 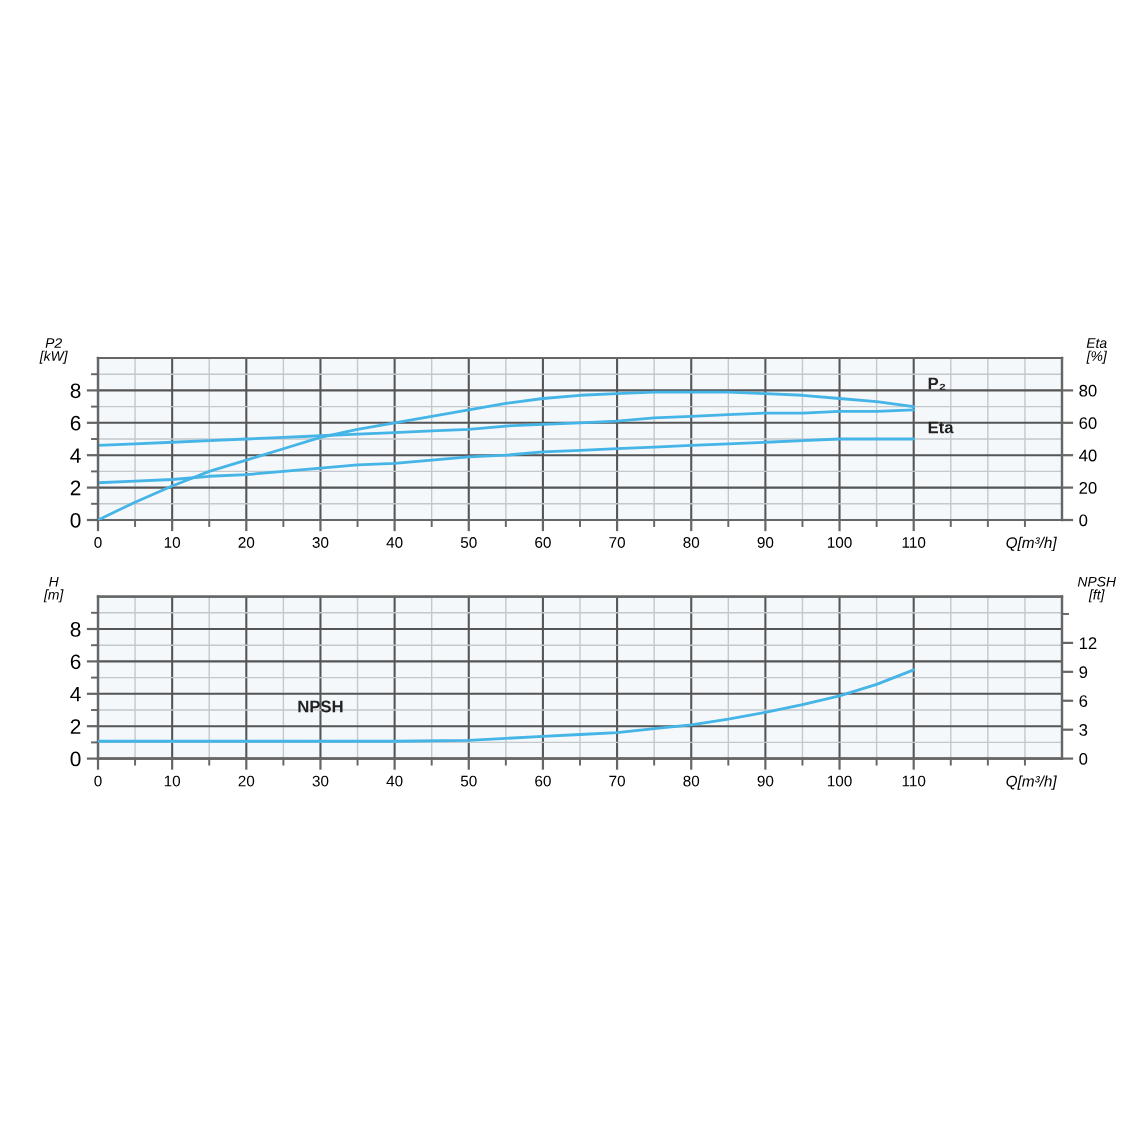 I want to click on series-label: Eta, so click(x=941, y=427).